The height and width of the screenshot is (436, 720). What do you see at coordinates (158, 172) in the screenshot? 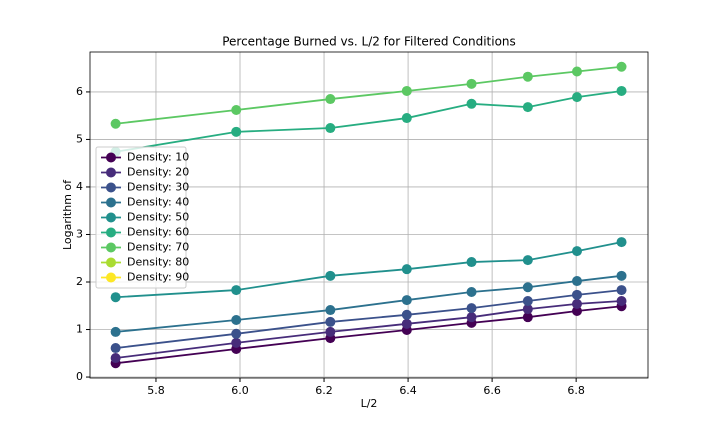
I see `legend-label: Density: 20` at bounding box center [158, 172].